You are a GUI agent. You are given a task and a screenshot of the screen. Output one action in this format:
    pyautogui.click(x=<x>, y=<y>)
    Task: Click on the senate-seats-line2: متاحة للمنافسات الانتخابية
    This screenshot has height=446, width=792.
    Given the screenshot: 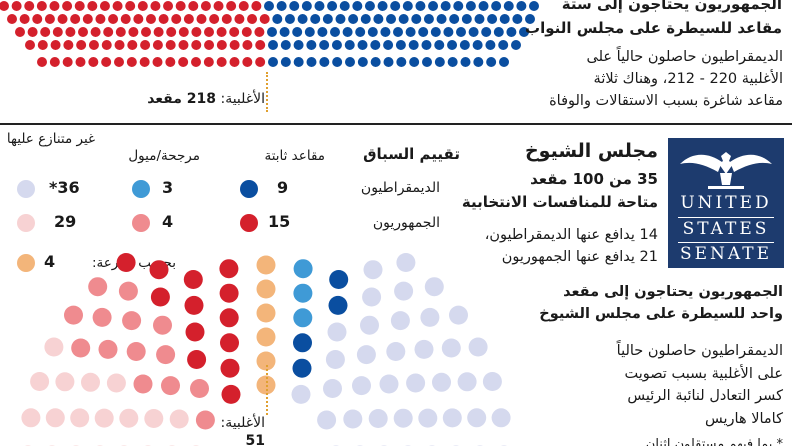 What is the action you would take?
    pyautogui.click(x=559, y=202)
    